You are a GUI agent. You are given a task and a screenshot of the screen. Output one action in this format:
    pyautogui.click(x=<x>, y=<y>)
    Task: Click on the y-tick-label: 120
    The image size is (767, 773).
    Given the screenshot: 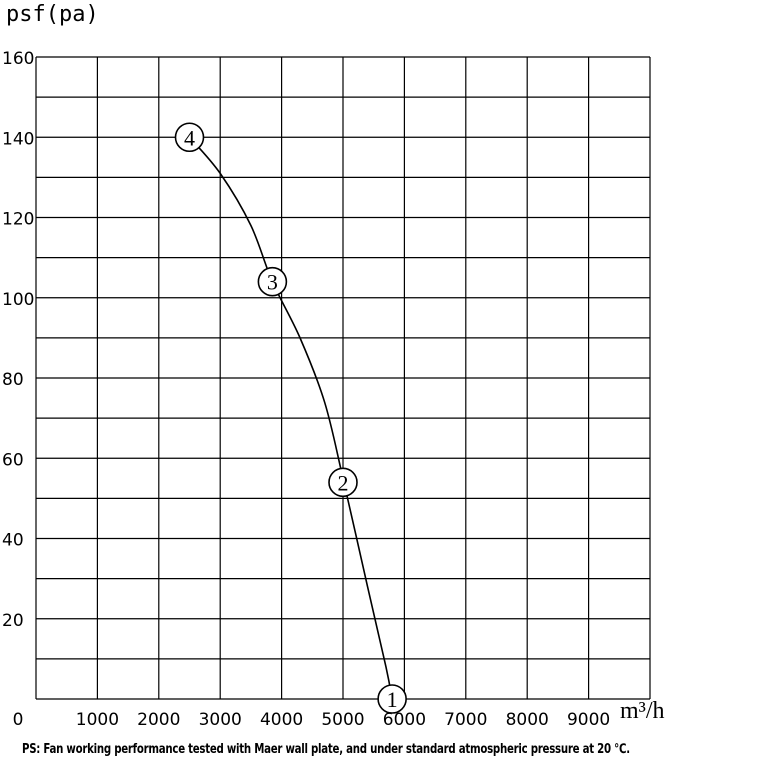 What is the action you would take?
    pyautogui.click(x=18, y=220)
    